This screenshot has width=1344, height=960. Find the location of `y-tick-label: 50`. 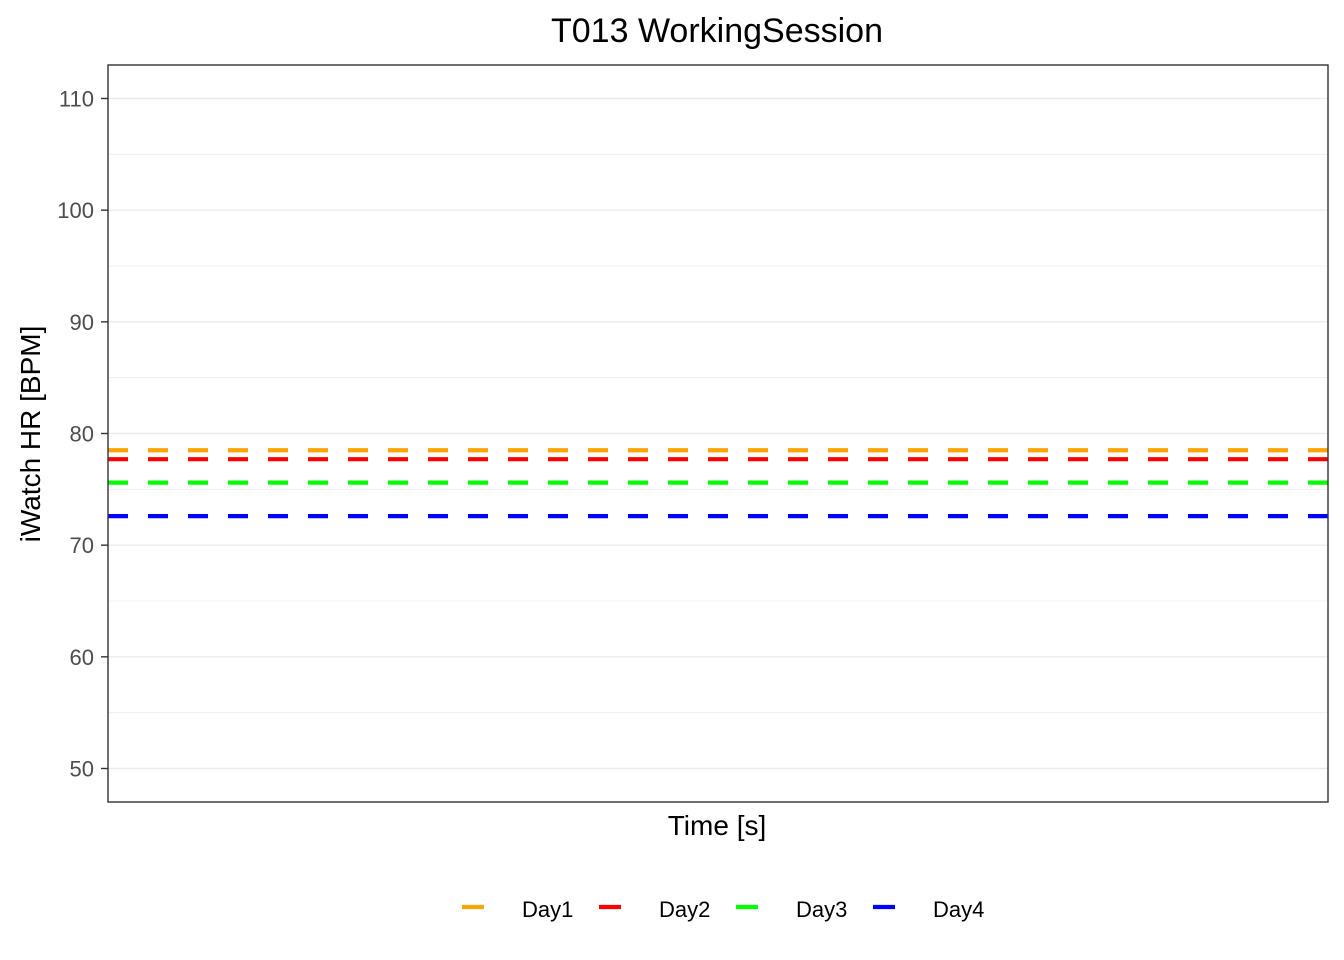

y-tick-label: 50 is located at coordinates (82, 769).